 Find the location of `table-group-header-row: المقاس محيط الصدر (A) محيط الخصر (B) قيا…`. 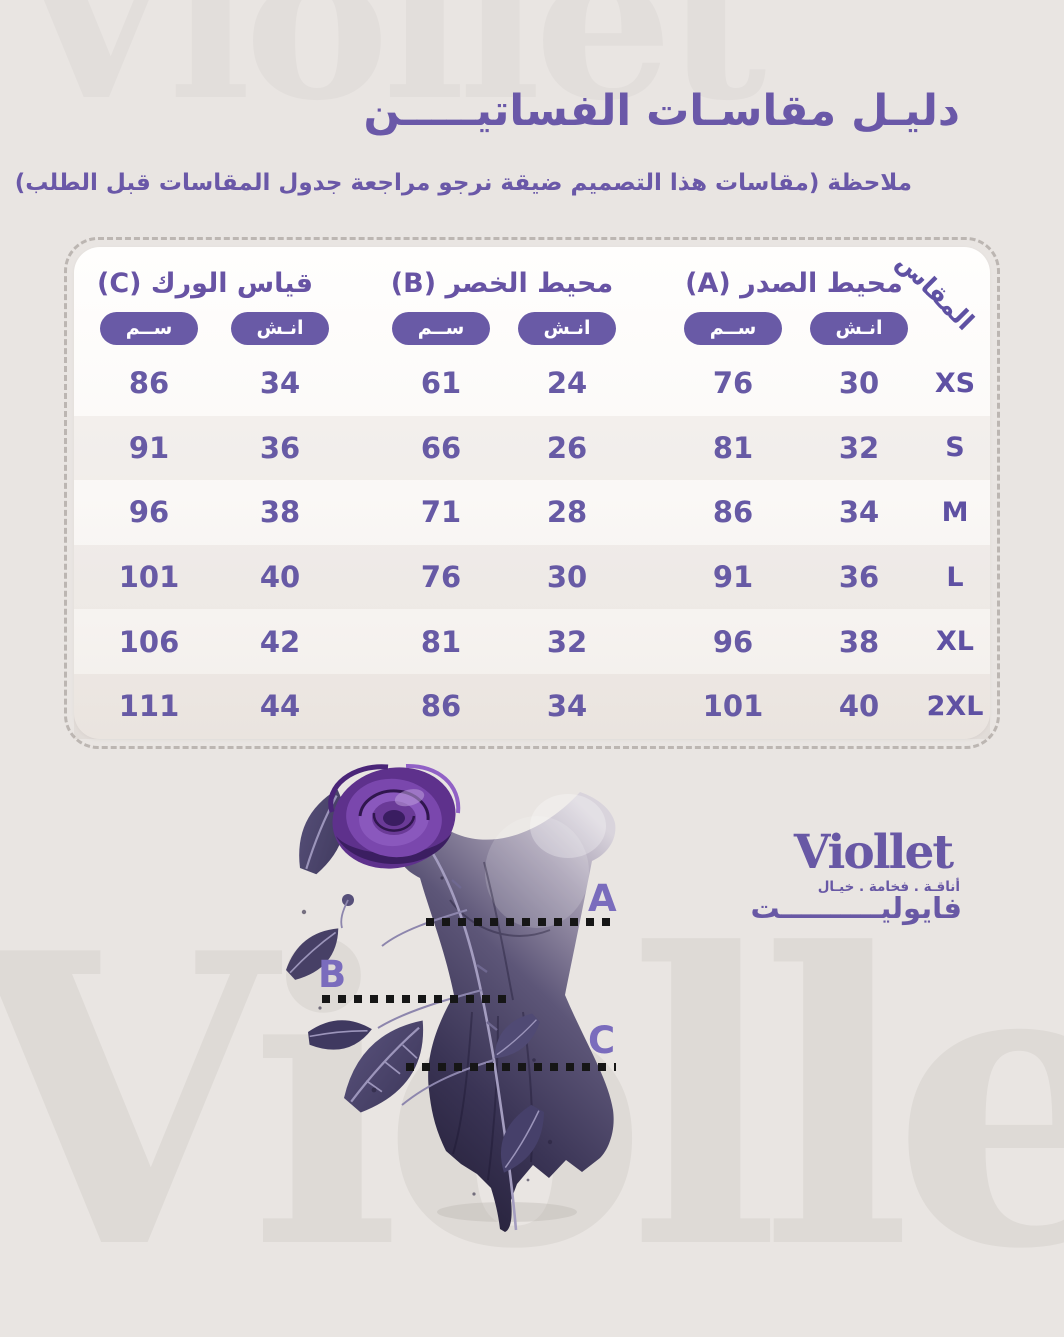

table-group-header-row: المقاس محيط الصدر (A) محيط الخصر (B) قيا… is located at coordinates (532, 291).